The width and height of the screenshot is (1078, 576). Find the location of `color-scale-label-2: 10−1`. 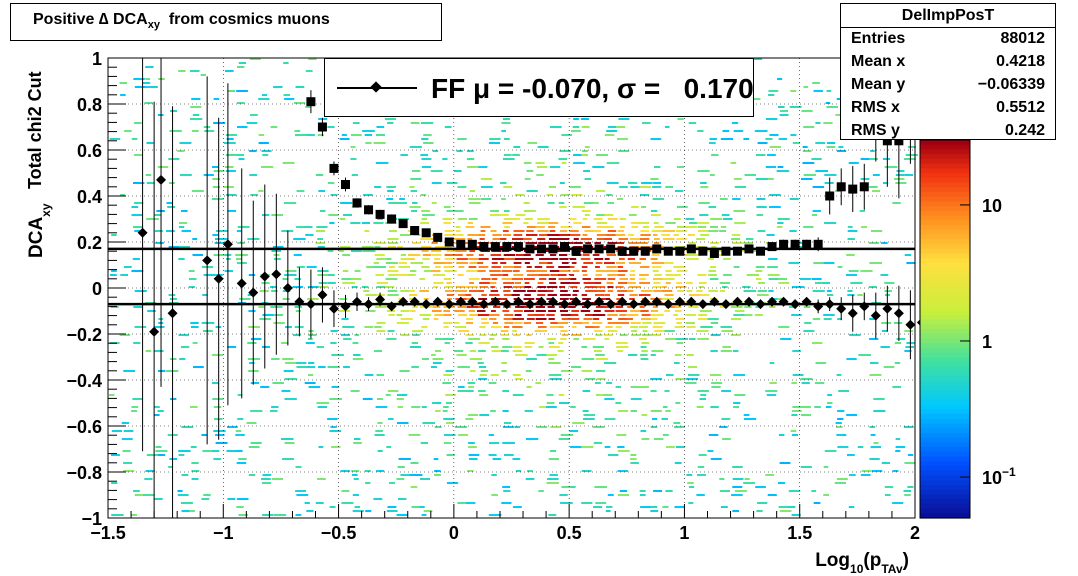

color-scale-label-2: 10−1 is located at coordinates (999, 476).